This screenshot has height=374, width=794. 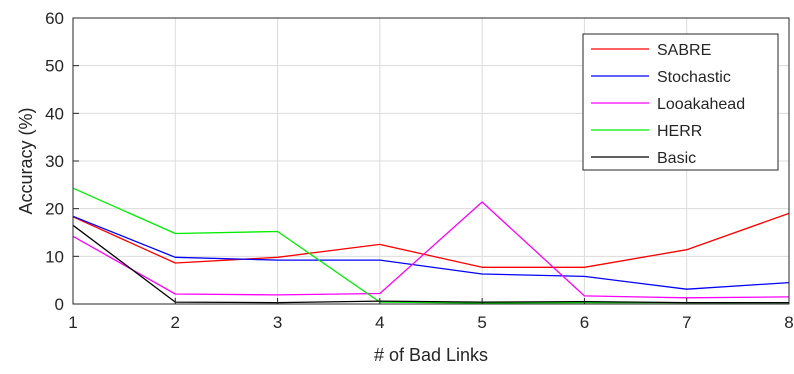 What do you see at coordinates (684, 50) in the screenshot?
I see `legend-label-sabre: SABRE` at bounding box center [684, 50].